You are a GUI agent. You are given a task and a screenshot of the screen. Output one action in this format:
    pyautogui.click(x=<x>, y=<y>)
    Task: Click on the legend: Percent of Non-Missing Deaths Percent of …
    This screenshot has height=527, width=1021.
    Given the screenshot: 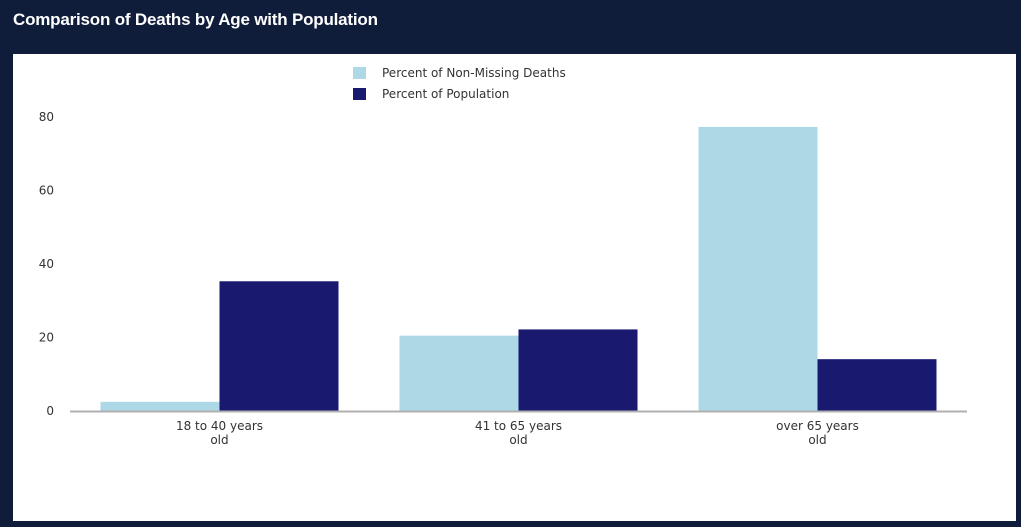 What is the action you would take?
    pyautogui.click(x=459, y=83)
    